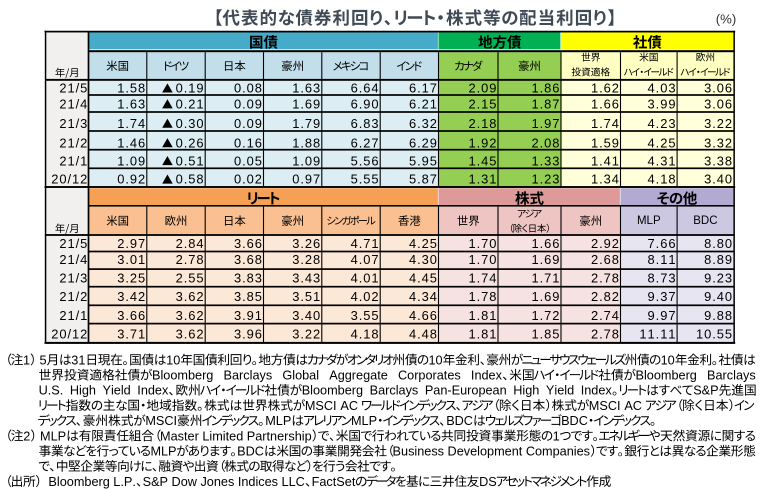 Image resolution: width=777 pixels, height=490 pixels. Describe the element at coordinates (131, 334) in the screenshot. I see `svg-text: 3.71` at that location.